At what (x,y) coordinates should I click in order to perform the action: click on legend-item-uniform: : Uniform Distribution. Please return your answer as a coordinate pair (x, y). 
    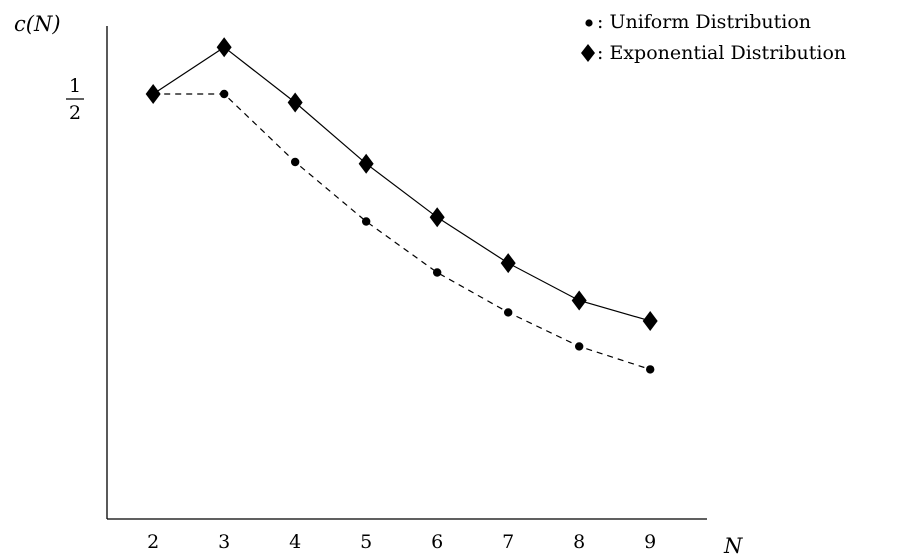
    Looking at the image, I should click on (698, 22).